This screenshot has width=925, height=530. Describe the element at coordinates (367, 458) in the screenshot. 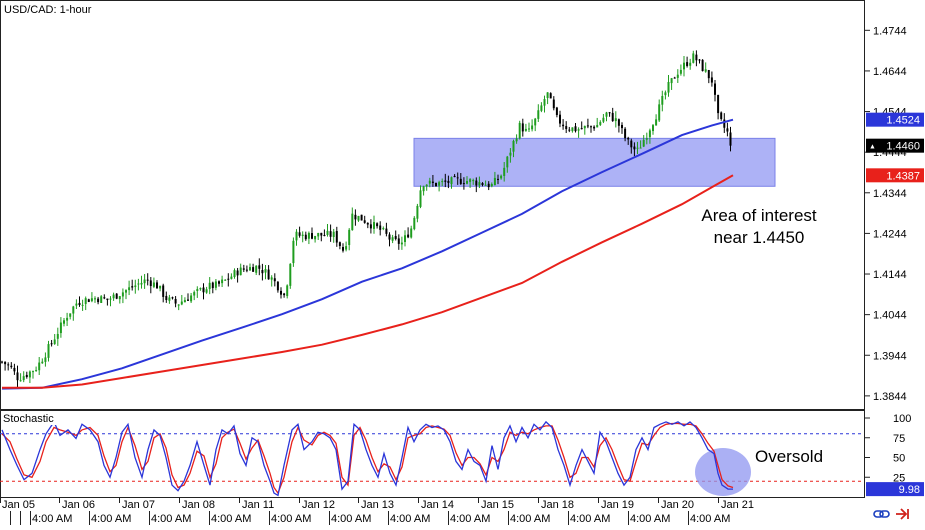

I see `stochastic-main-line` at that location.